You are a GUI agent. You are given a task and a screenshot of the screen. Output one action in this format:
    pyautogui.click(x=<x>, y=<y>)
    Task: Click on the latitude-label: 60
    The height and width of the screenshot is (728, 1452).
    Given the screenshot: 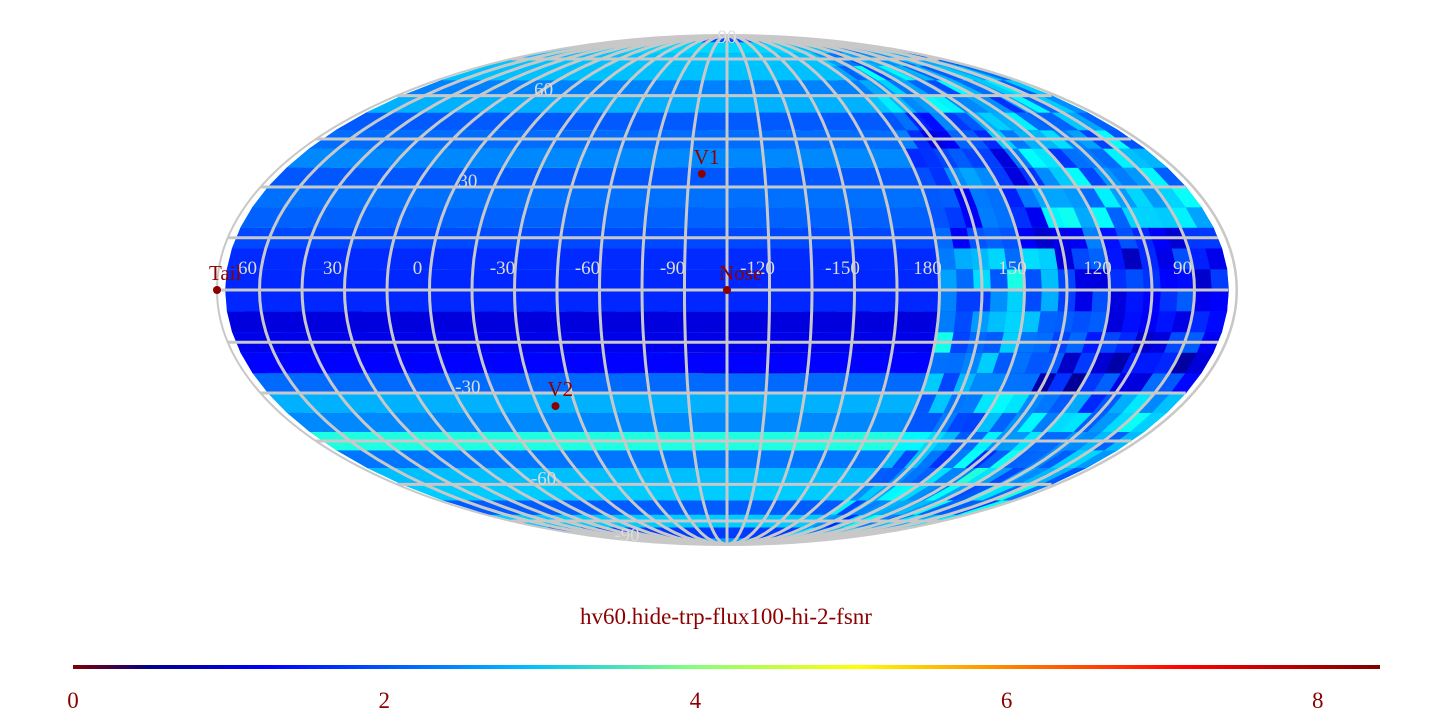 What is the action you would take?
    pyautogui.click(x=543, y=90)
    